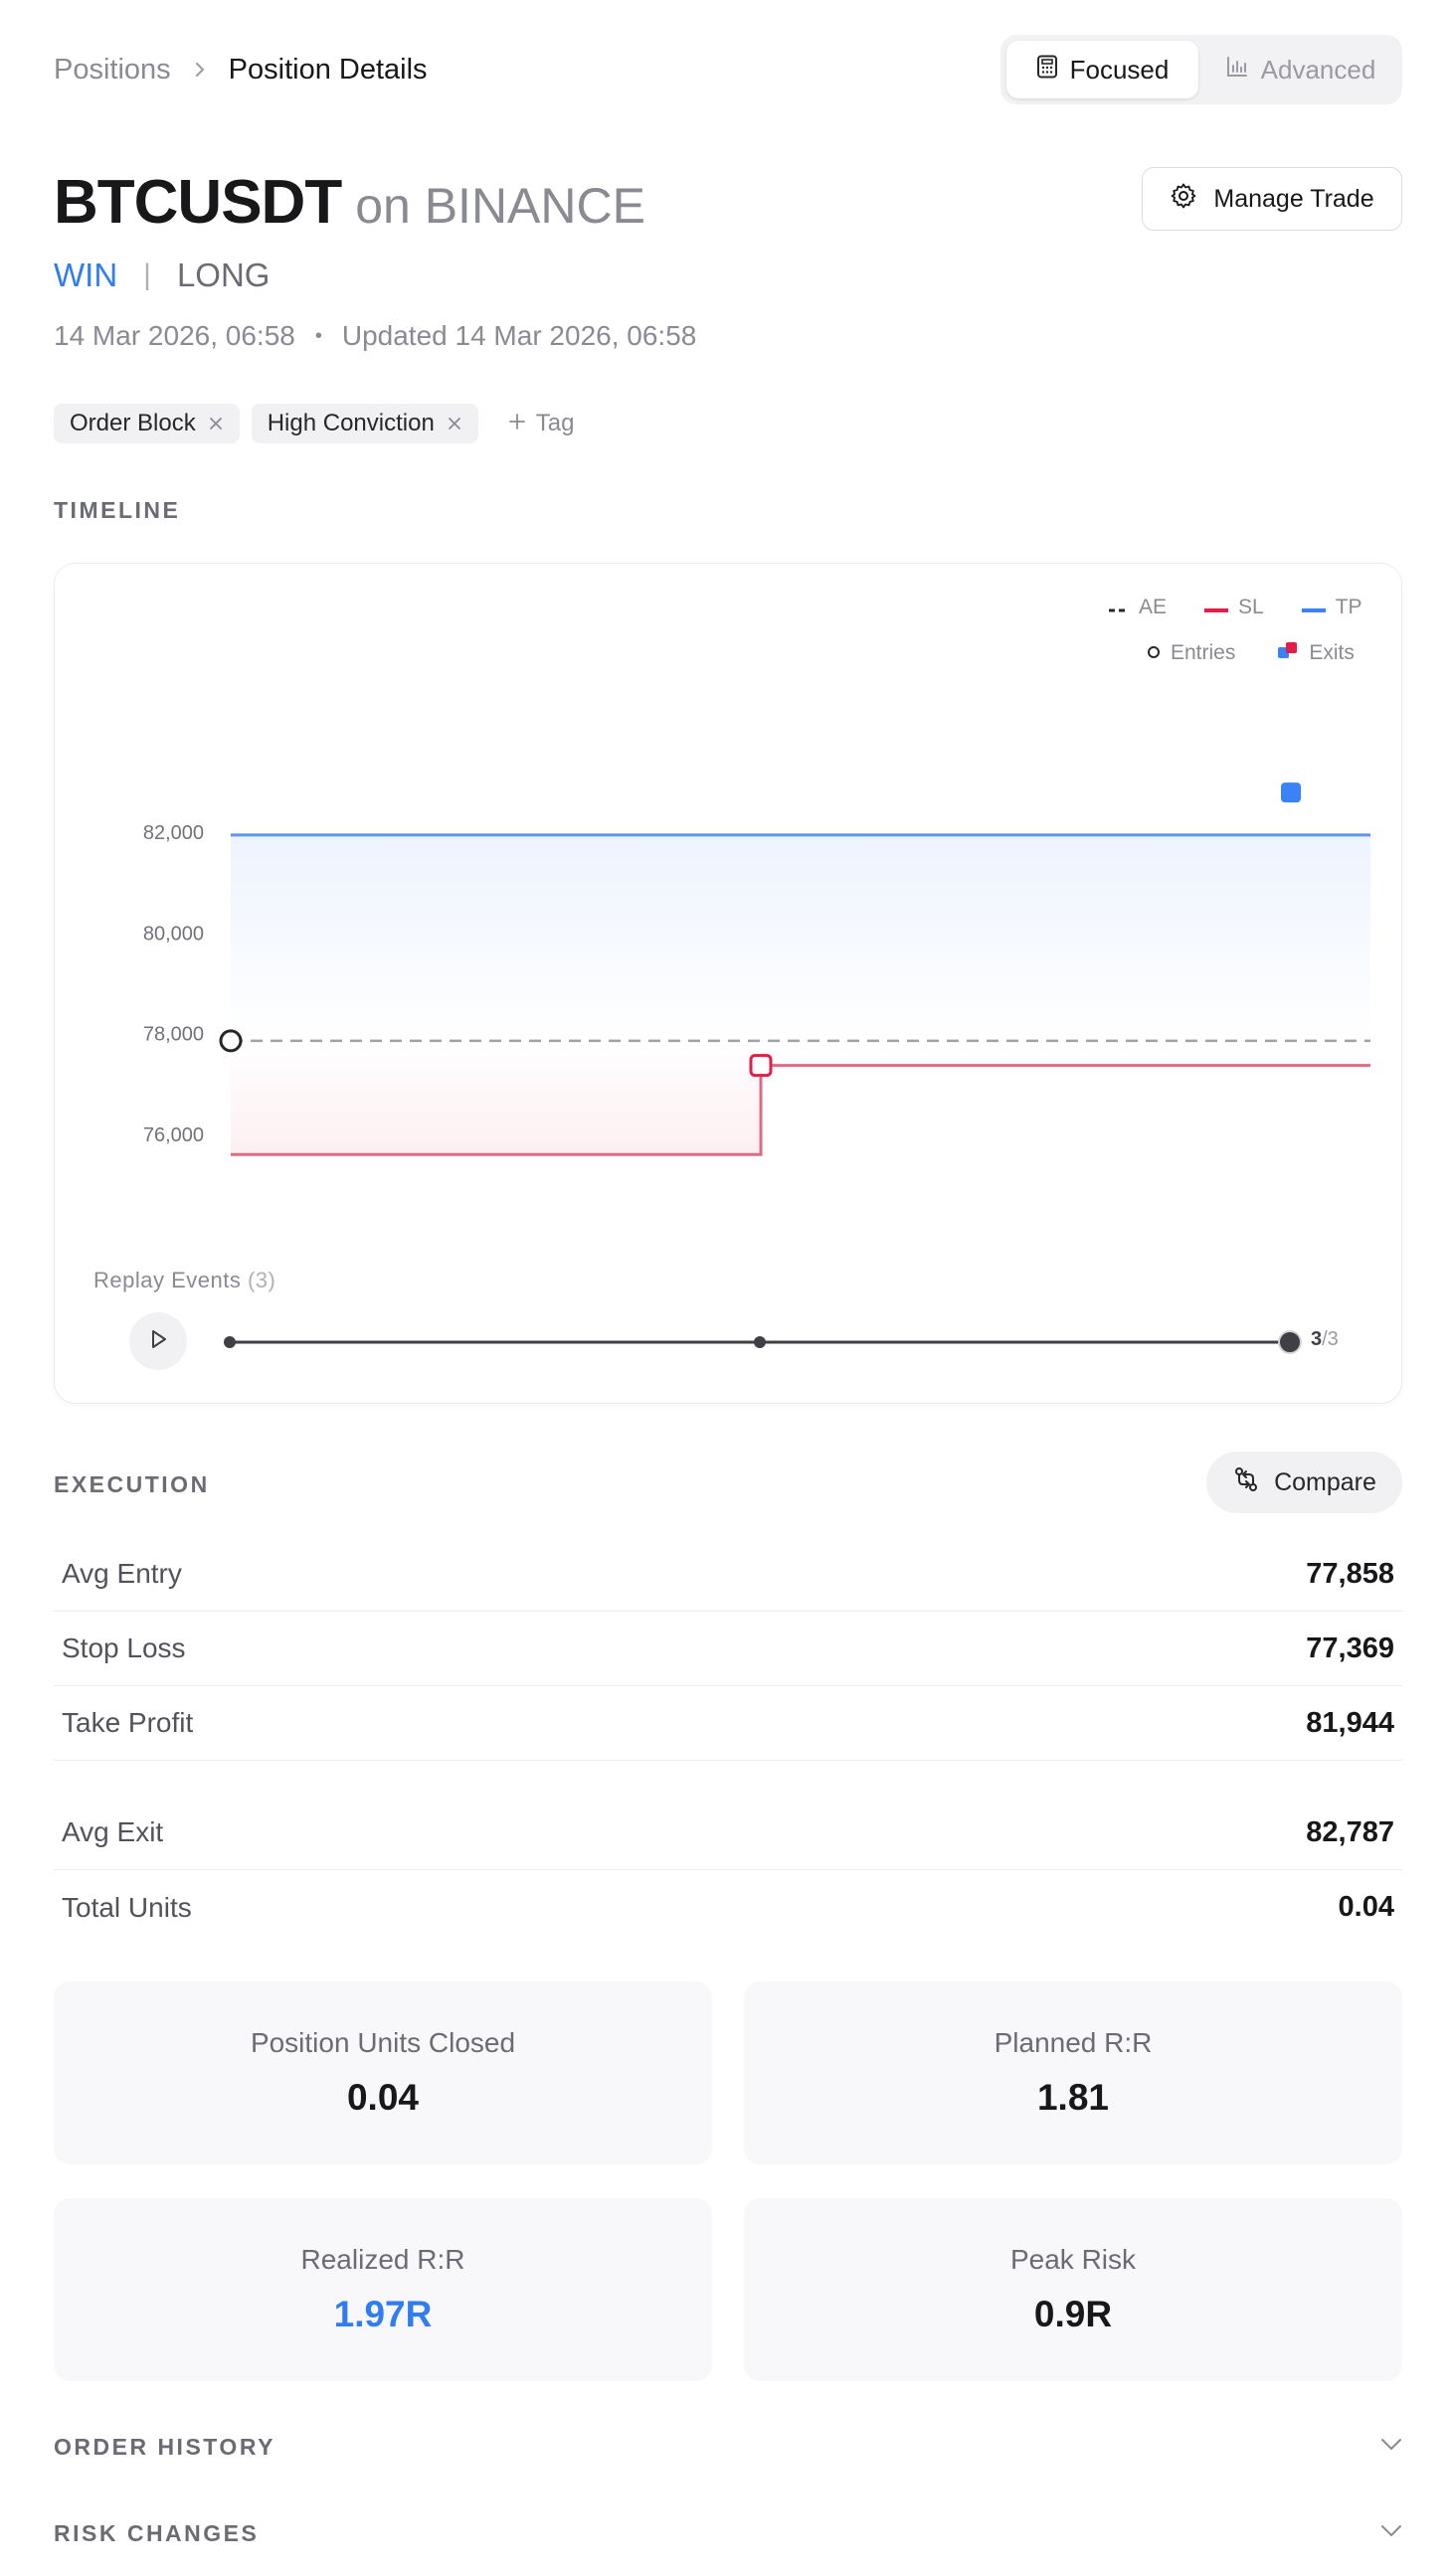 This screenshot has width=1452, height=2576. I want to click on replay-count: (3), so click(261, 1280).